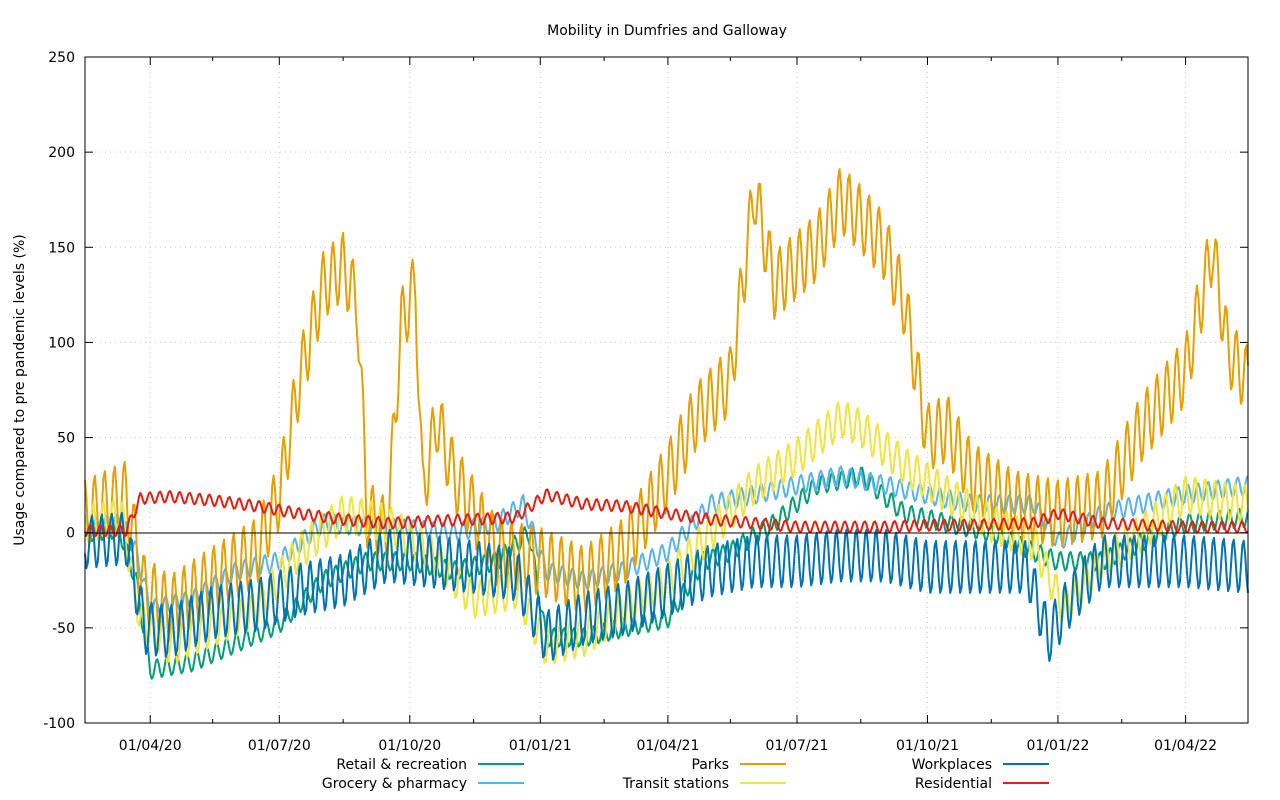  Describe the element at coordinates (63, 629) in the screenshot. I see `y-tick-label: -50` at that location.